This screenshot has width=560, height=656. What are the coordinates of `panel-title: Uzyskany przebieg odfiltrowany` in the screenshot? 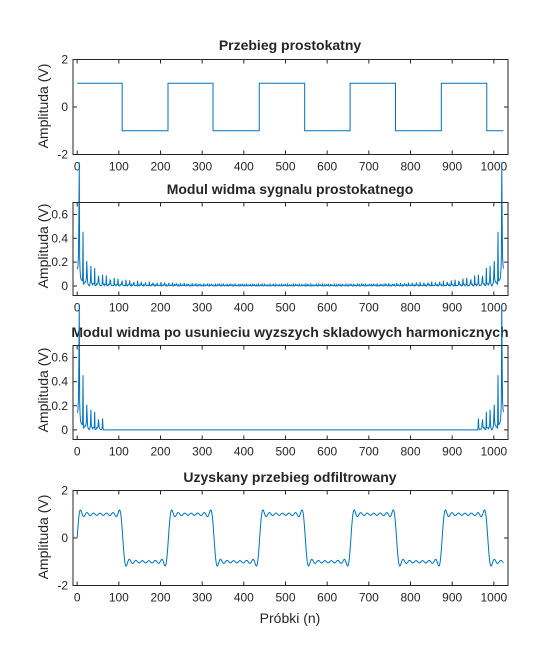 It's located at (289, 477).